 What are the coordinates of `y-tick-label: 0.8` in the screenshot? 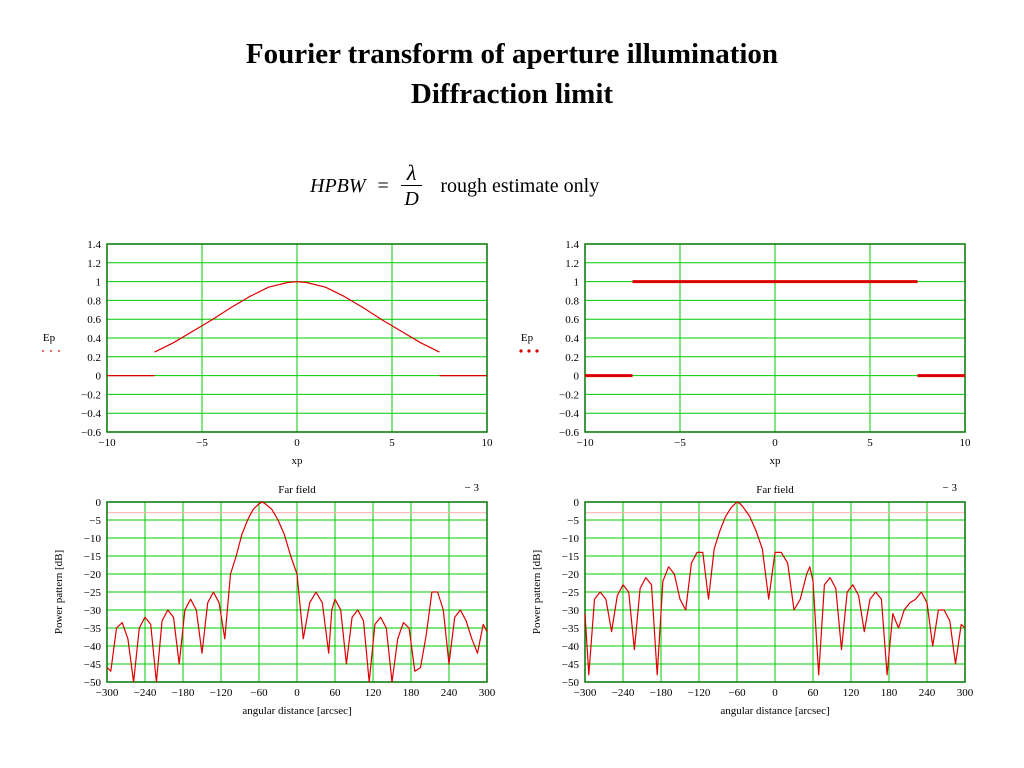 It's located at (572, 301).